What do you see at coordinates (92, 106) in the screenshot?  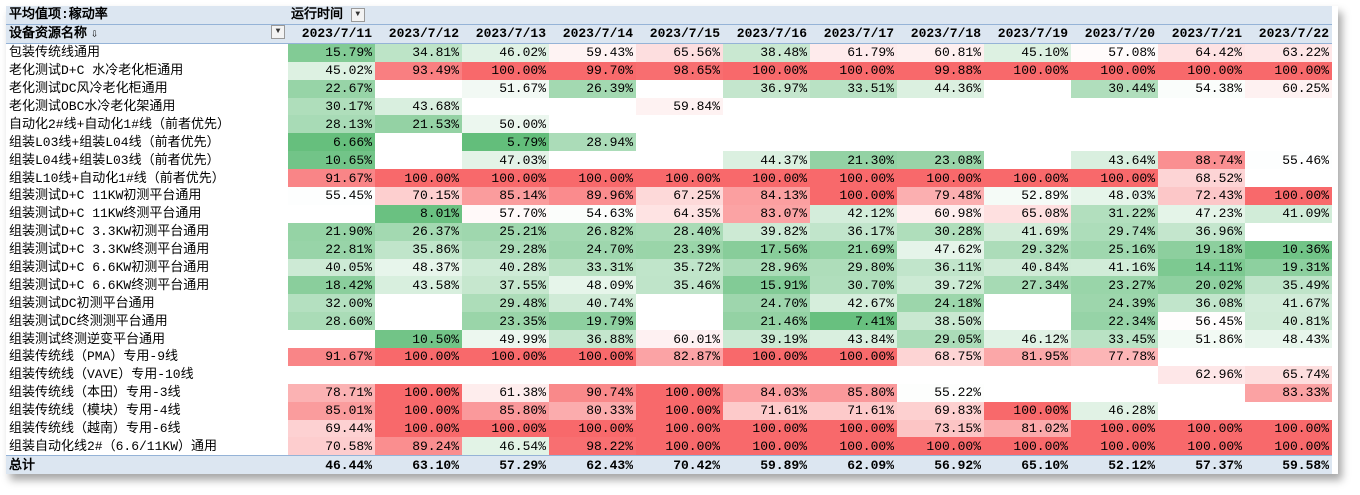 I see `row-label: 老化测试OBC水冷老化架通用` at bounding box center [92, 106].